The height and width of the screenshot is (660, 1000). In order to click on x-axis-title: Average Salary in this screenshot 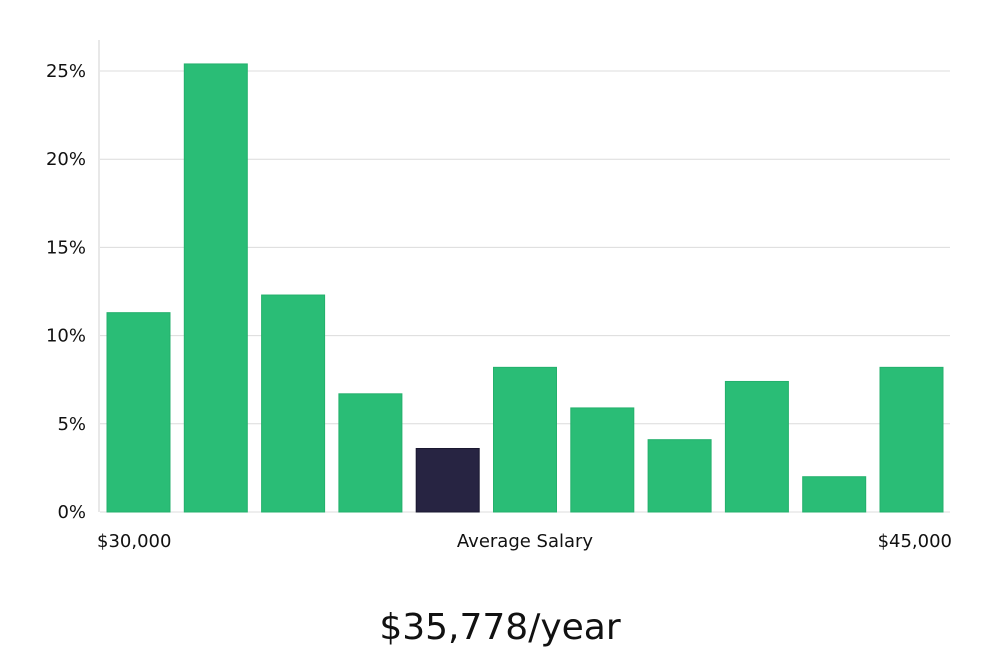, I will do `click(525, 541)`.